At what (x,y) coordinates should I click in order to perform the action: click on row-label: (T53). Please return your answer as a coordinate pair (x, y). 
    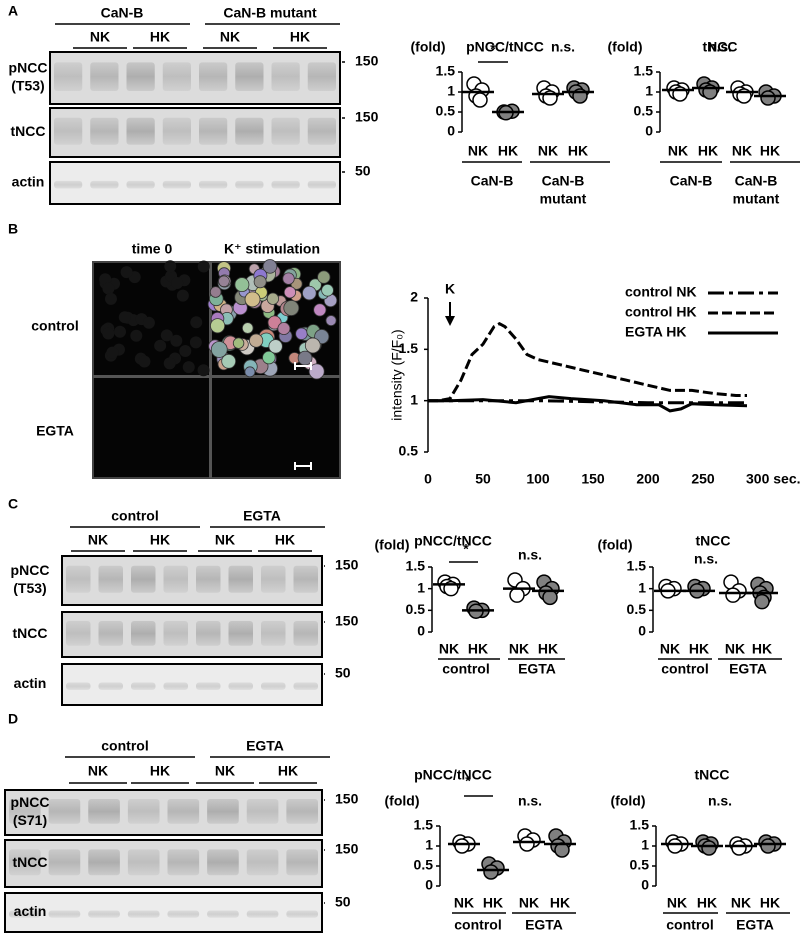
    Looking at the image, I should click on (29, 588).